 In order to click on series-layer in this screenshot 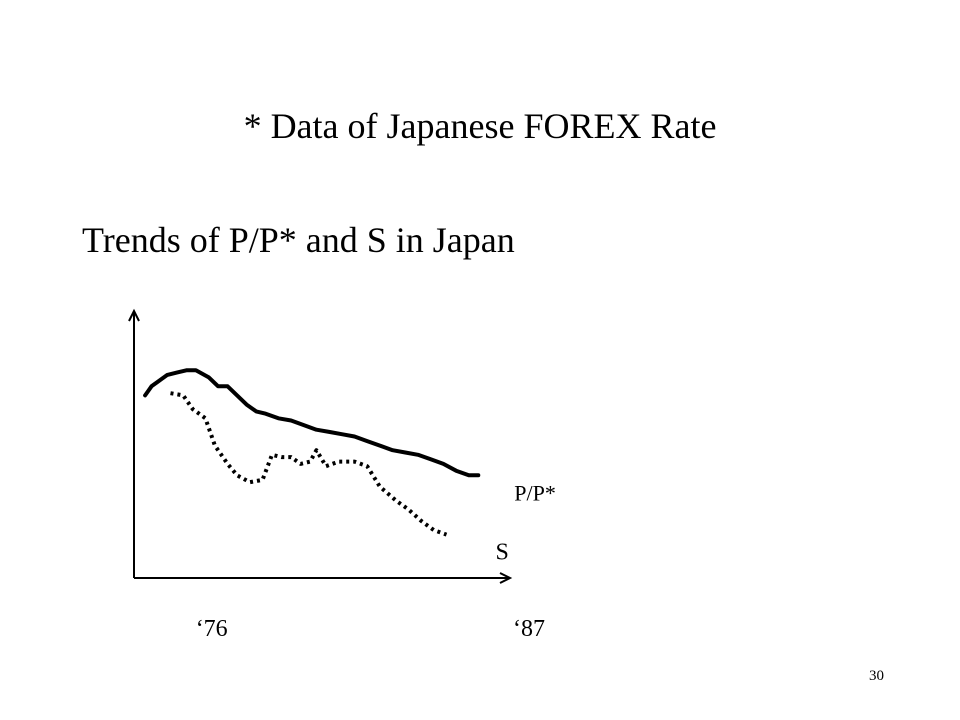, I will do `click(312, 452)`.